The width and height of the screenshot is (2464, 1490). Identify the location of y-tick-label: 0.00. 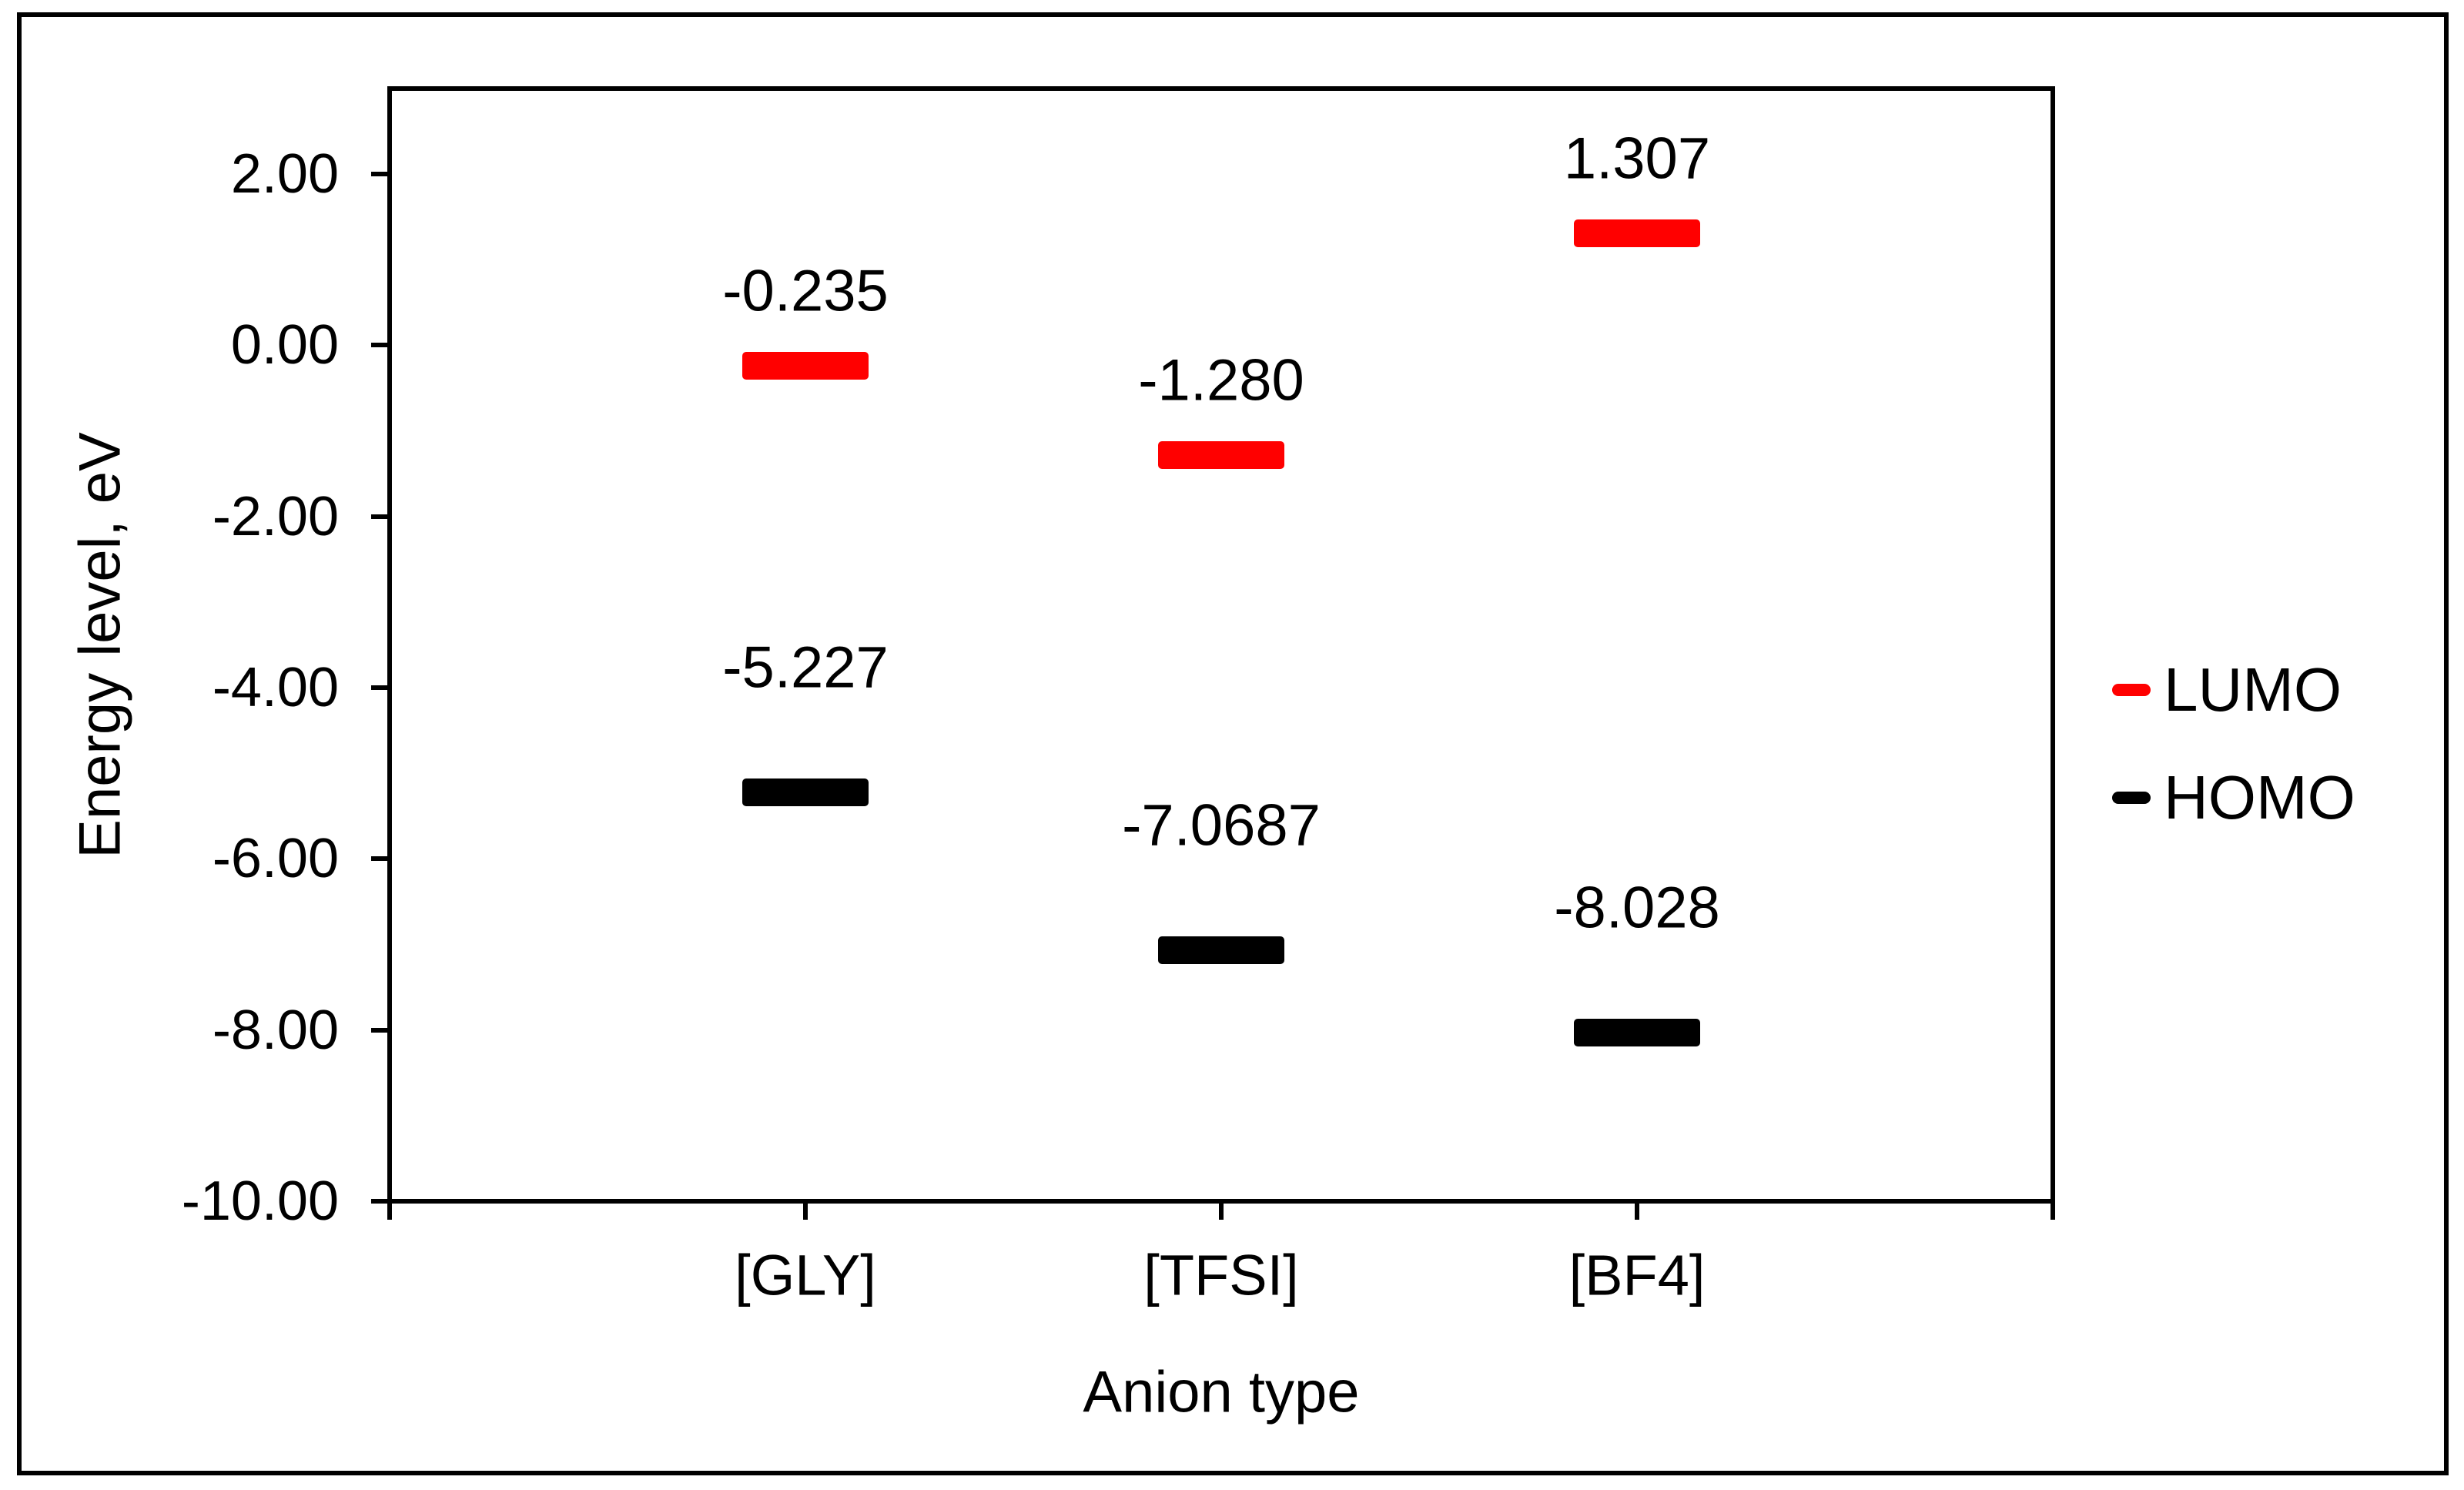
(284, 346).